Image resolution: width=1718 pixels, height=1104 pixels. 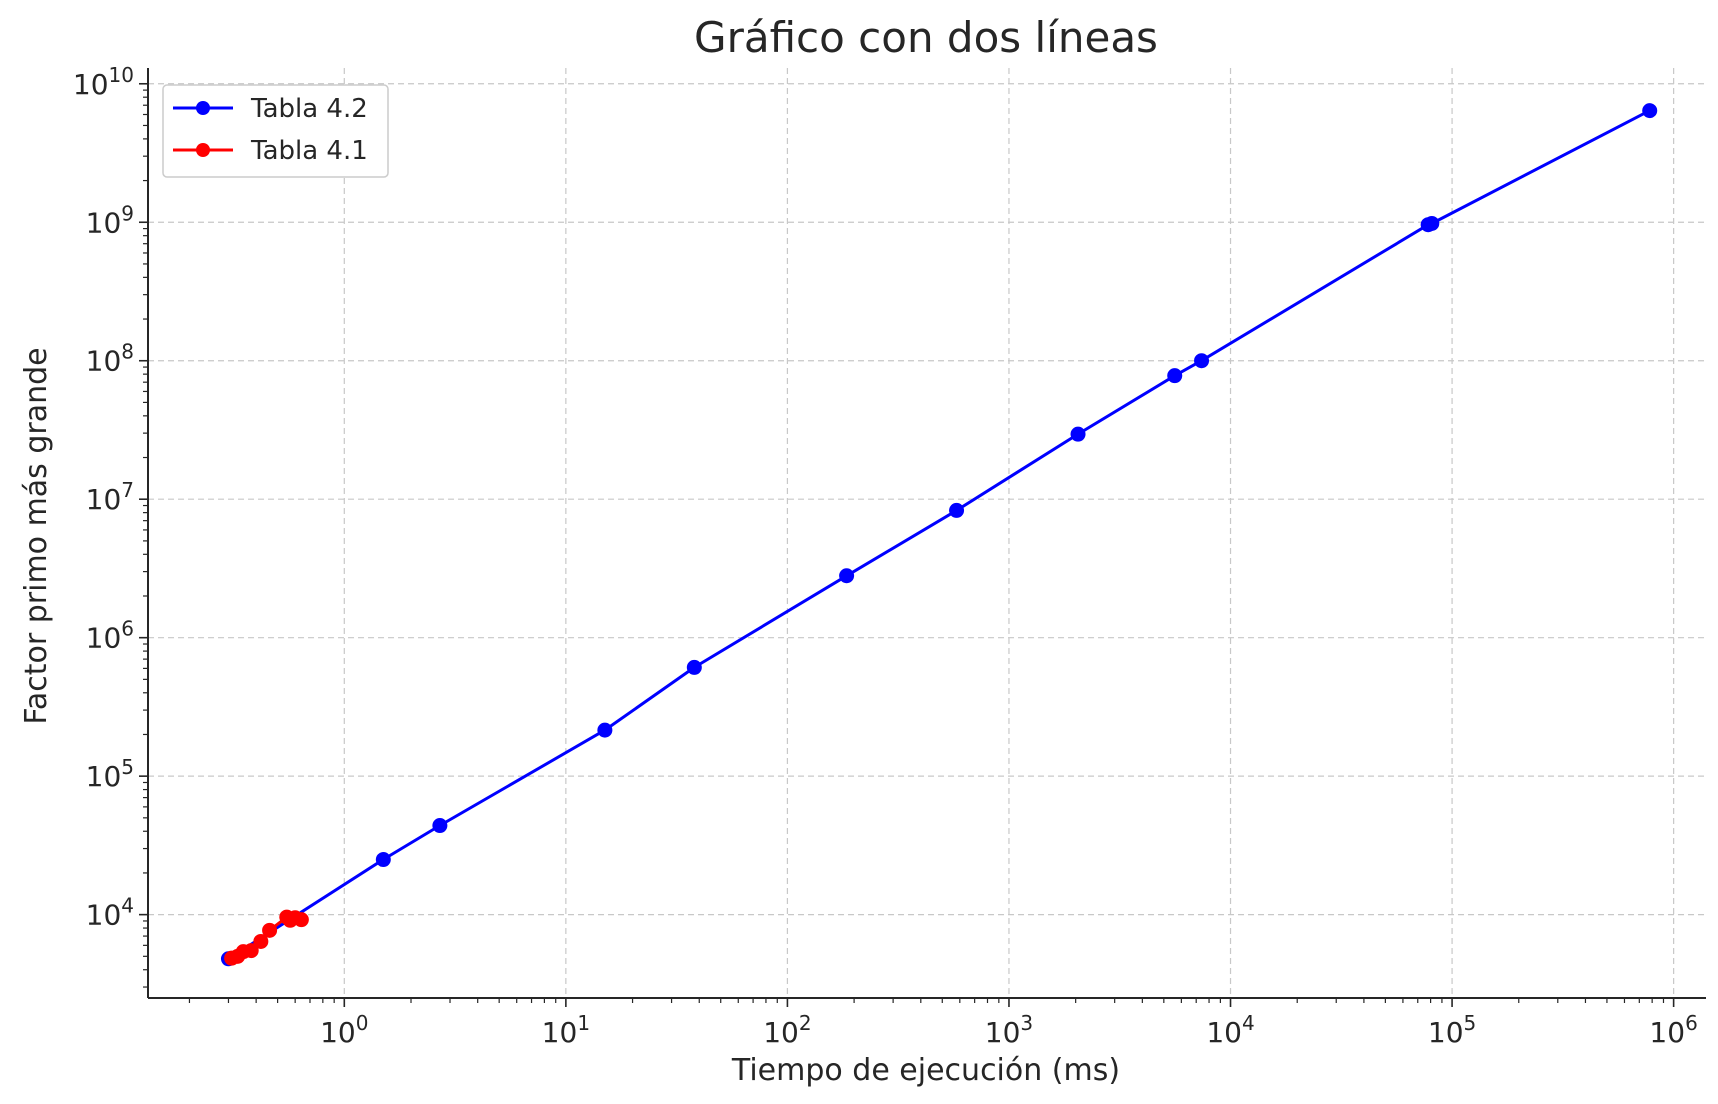 I want to click on y-tick-label: 10⁶, so click(x=110, y=636).